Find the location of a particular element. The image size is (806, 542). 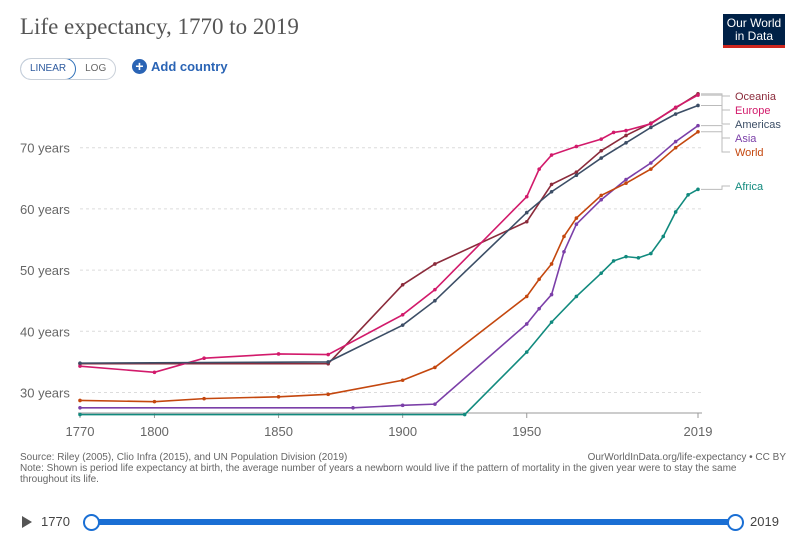

play-icon is located at coordinates (27, 522).